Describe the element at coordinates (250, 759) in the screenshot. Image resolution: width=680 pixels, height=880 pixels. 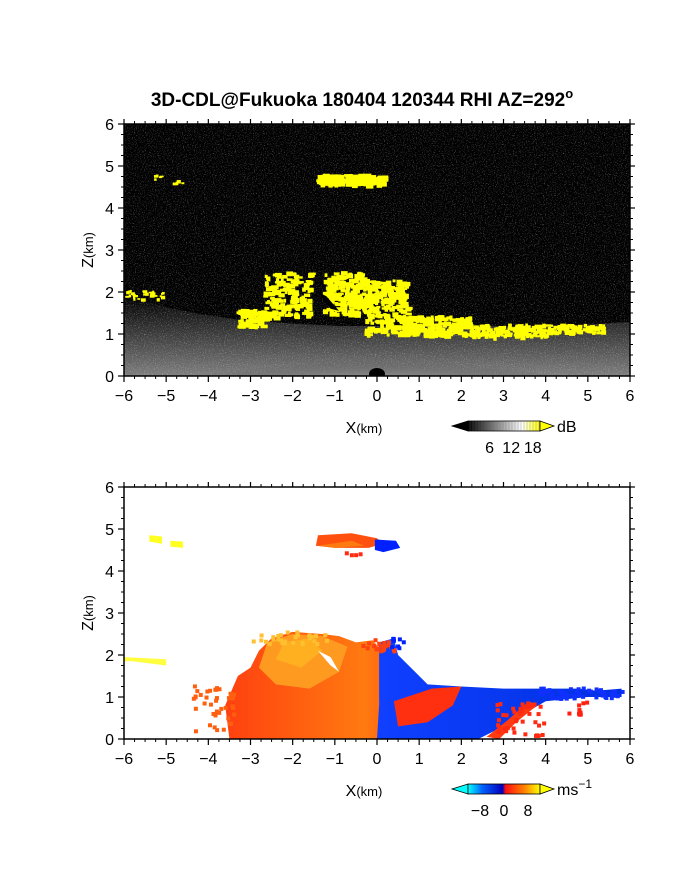
I see `velocity-x-tick-label: −3` at that location.